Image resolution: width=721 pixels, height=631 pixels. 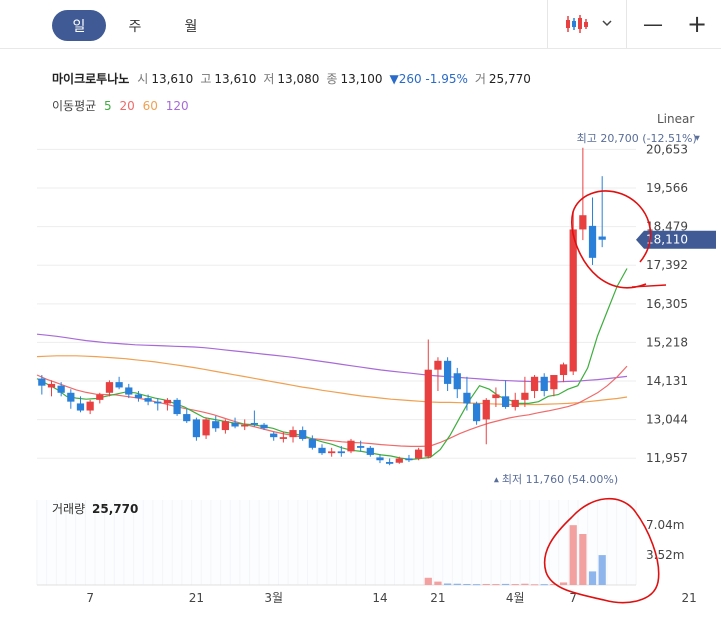 I want to click on ma-60-label: 60, so click(x=150, y=106).